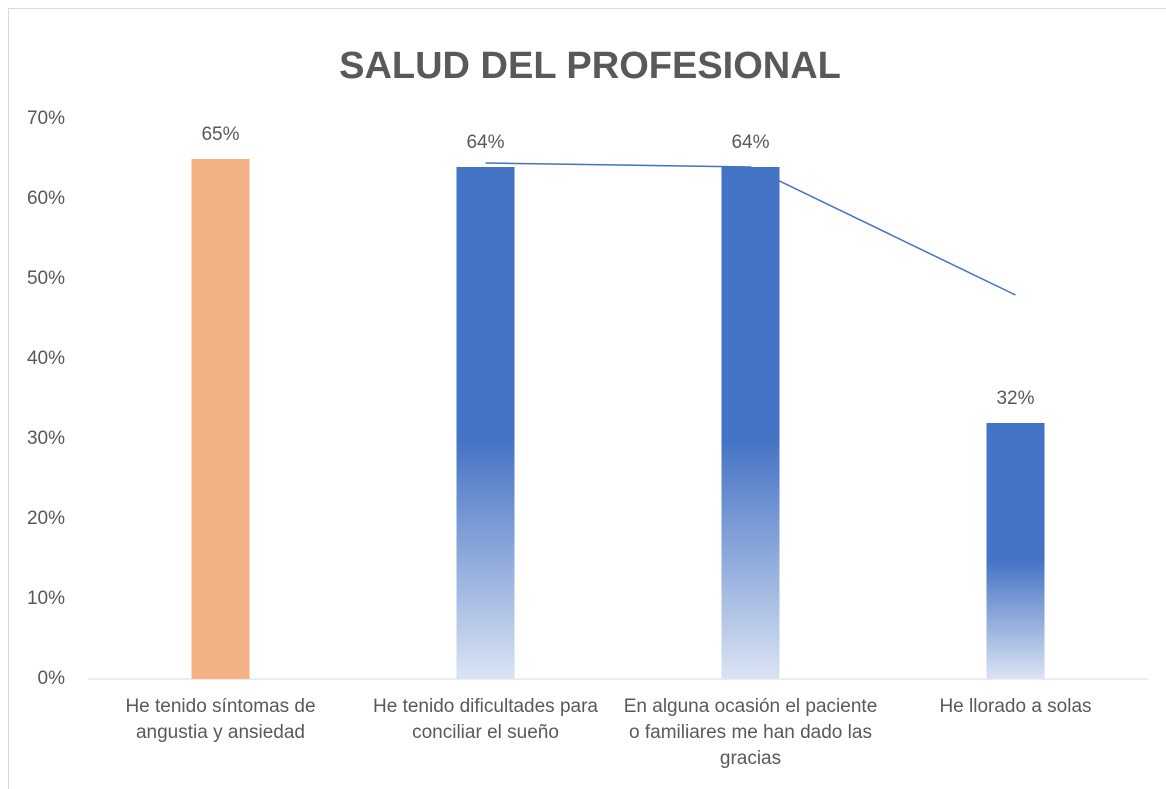 The height and width of the screenshot is (789, 1166). I want to click on chart-title: SALUD DEL PROFESIONAL, so click(590, 66).